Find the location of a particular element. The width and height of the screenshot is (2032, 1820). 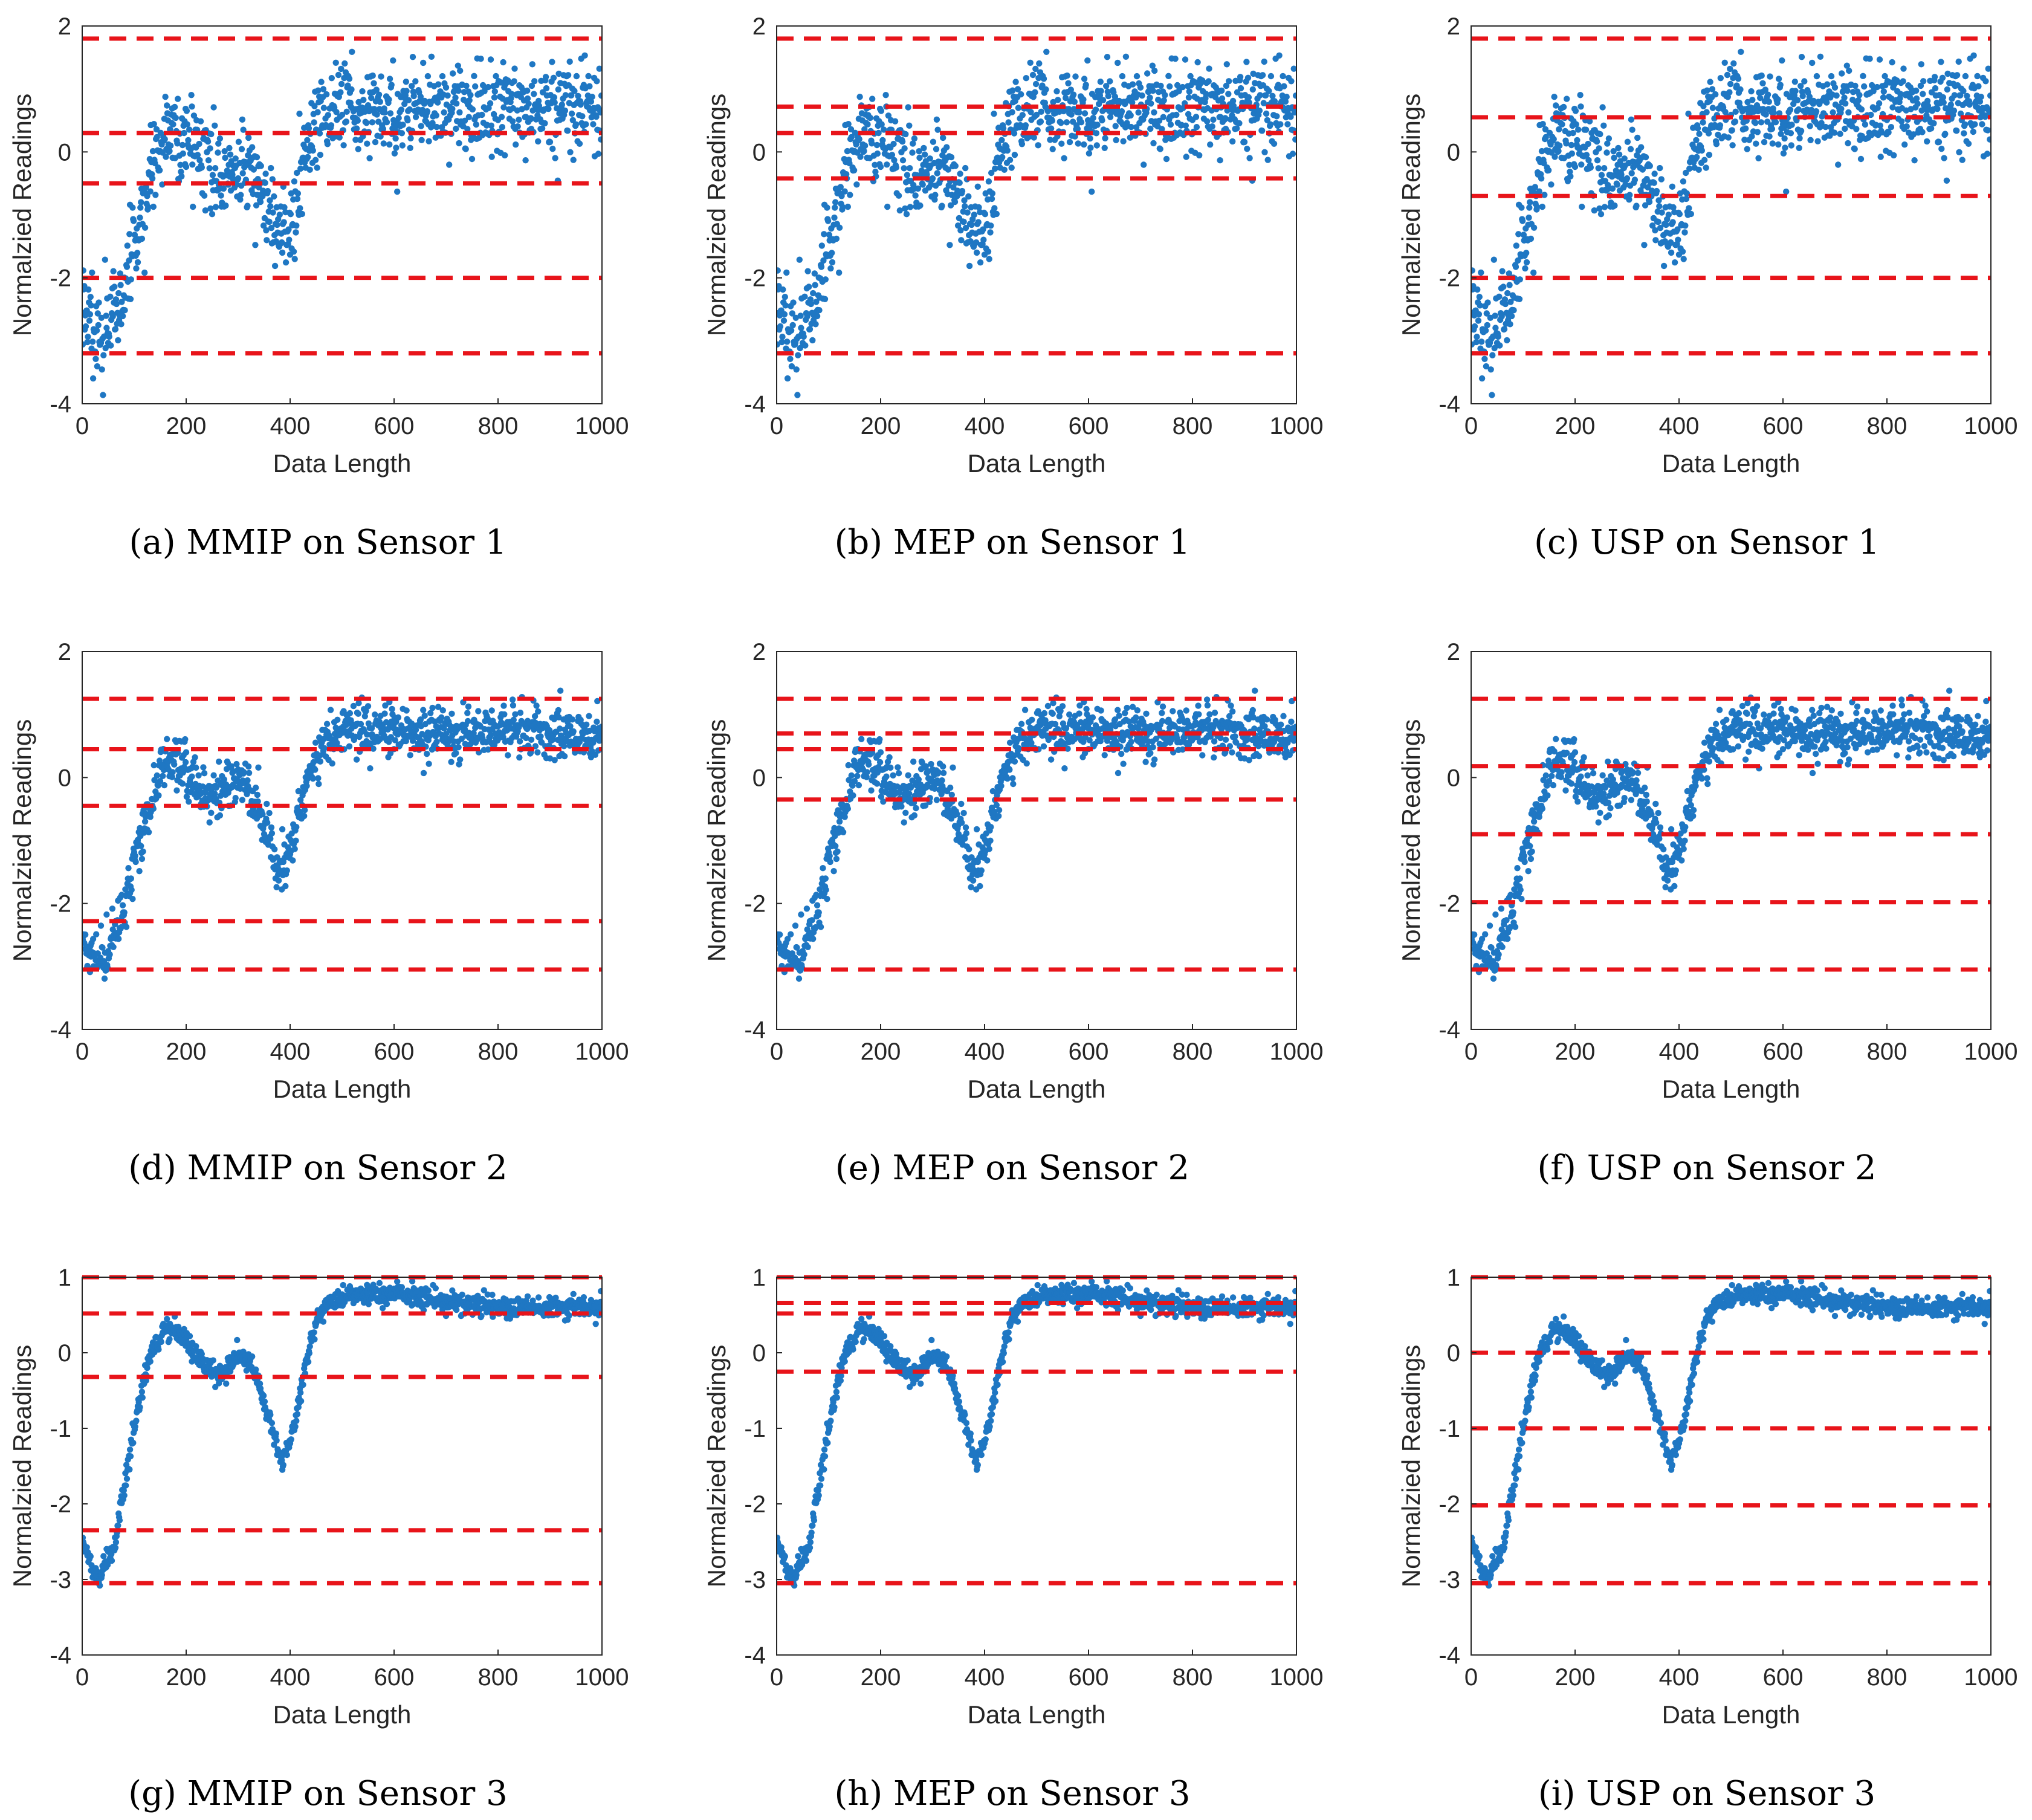

scatter-series is located at coordinates (1731, 223).